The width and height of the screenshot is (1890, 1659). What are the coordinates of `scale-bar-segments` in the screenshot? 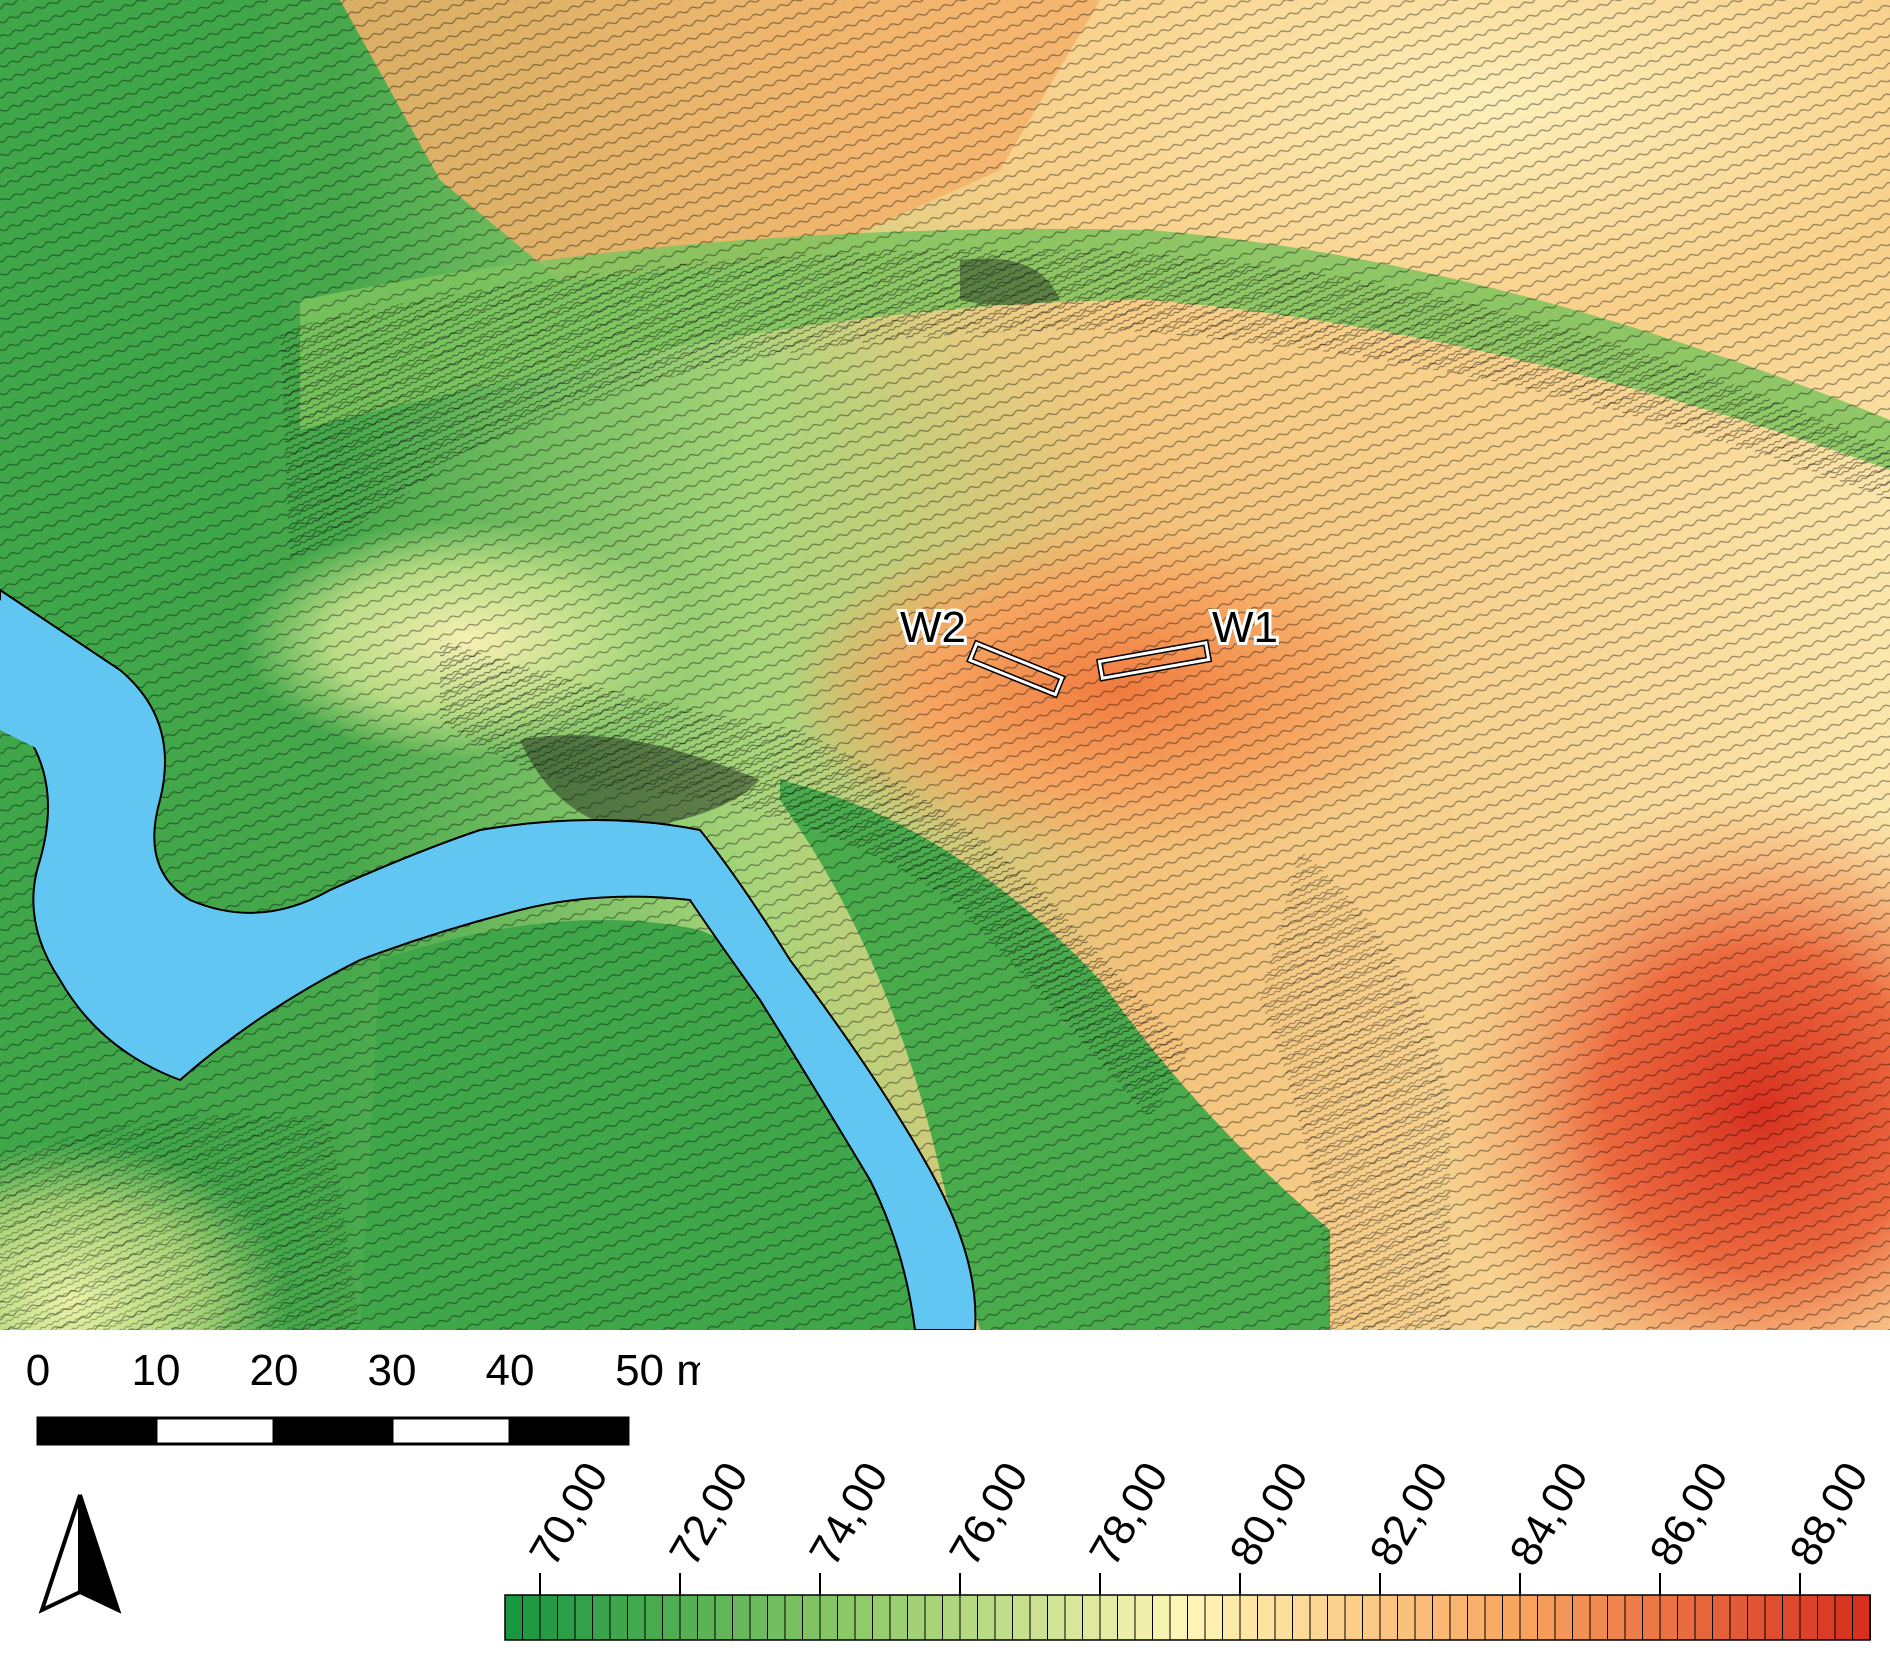 It's located at (333, 1431).